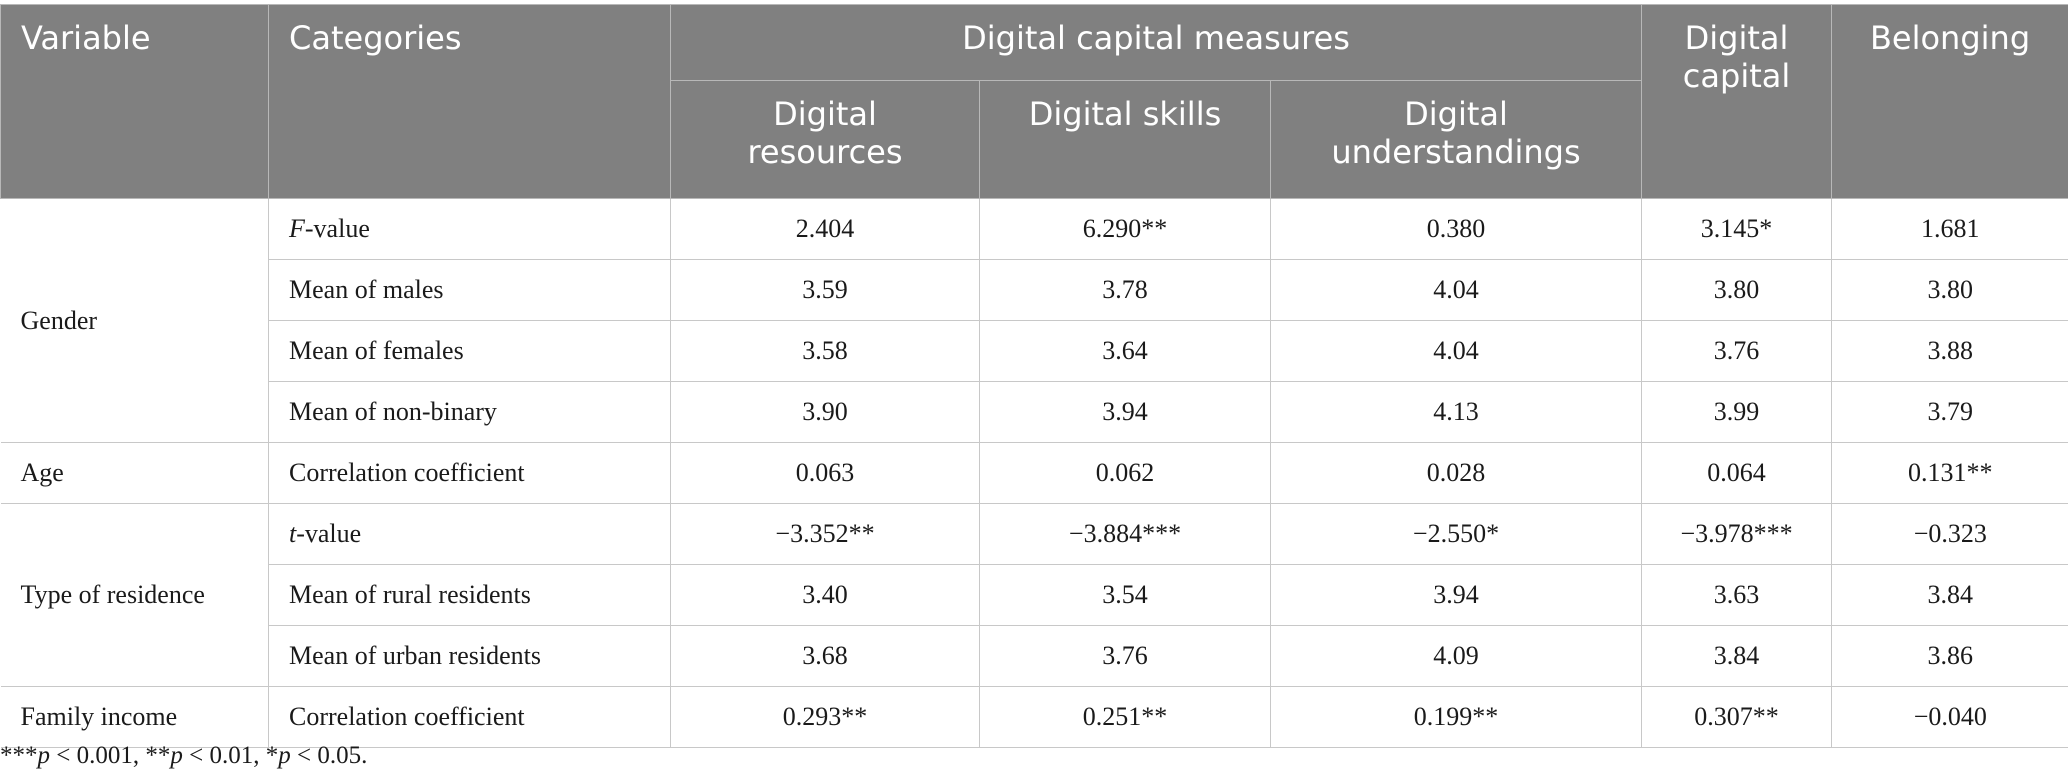 Image resolution: width=2068 pixels, height=779 pixels. Describe the element at coordinates (134, 320) in the screenshot. I see `variable-gender: Gender` at that location.